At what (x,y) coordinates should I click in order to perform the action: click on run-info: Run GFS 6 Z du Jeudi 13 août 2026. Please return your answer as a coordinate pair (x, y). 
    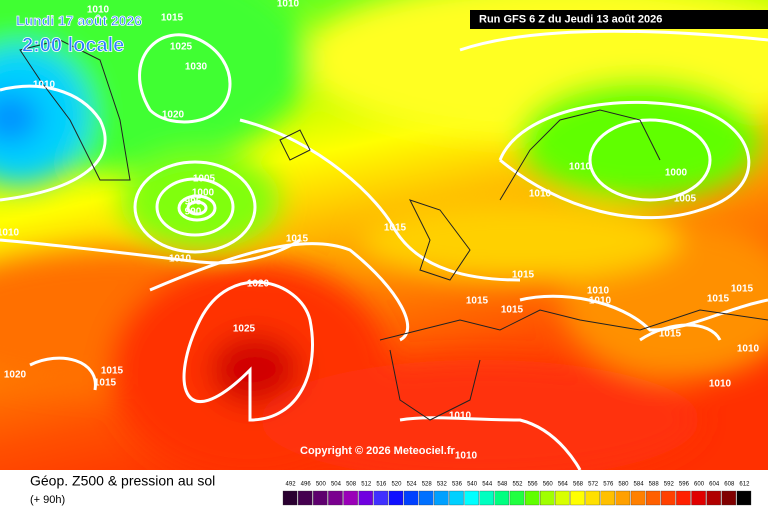
    Looking at the image, I should click on (570, 19).